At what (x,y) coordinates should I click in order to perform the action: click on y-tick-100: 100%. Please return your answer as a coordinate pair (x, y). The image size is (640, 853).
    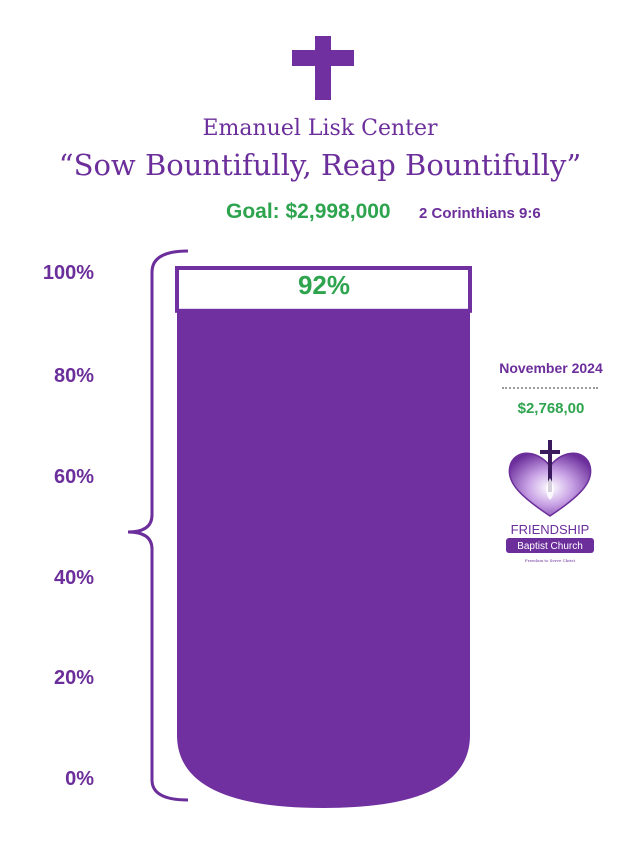
    Looking at the image, I should click on (68, 273).